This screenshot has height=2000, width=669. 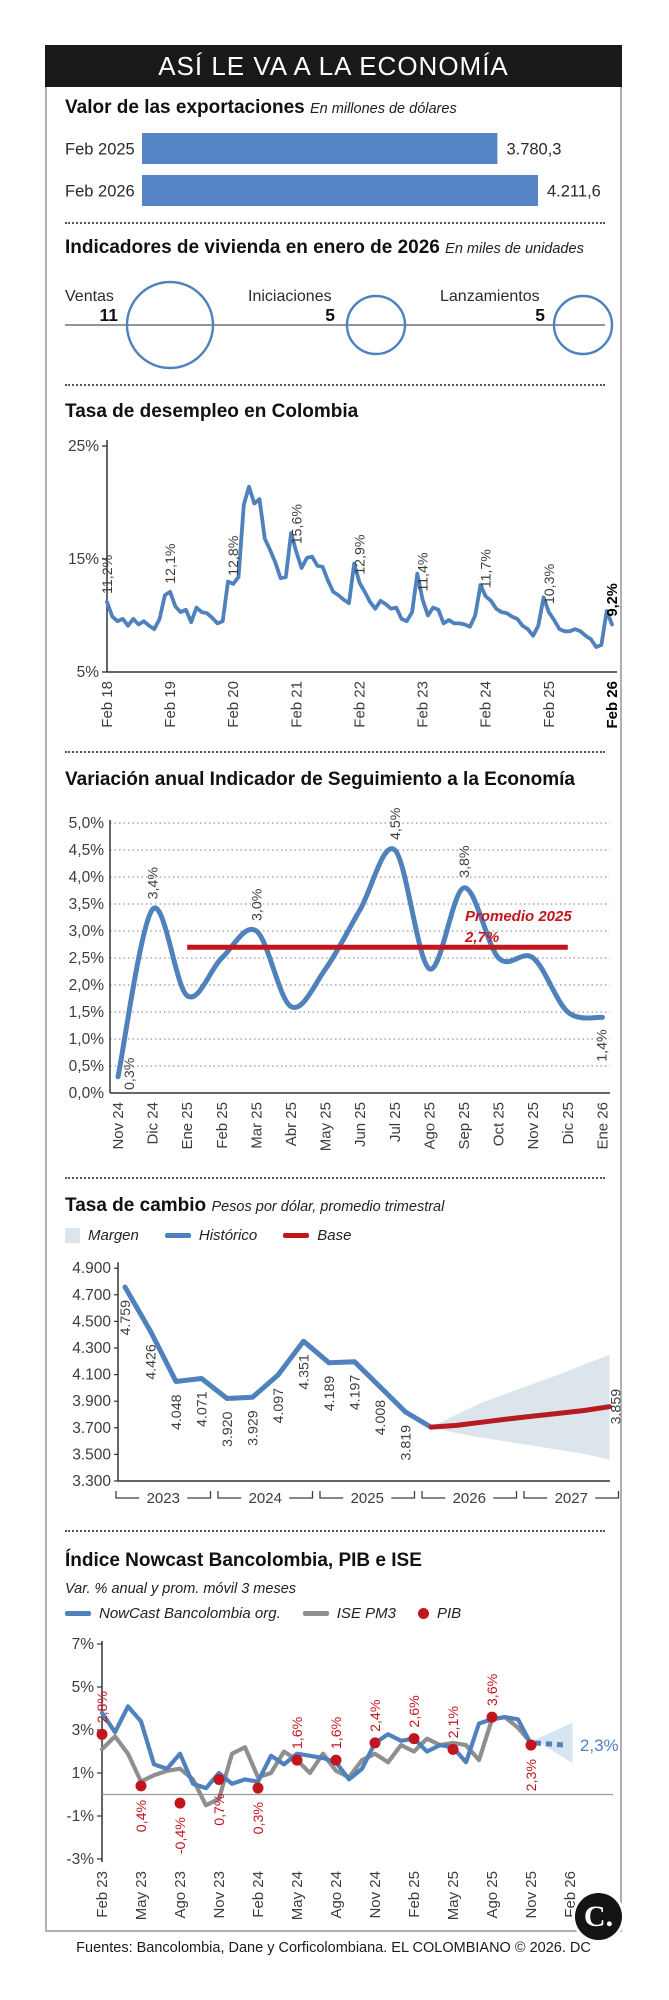 What do you see at coordinates (291, 1124) in the screenshot?
I see `svg-text: Abr 25` at bounding box center [291, 1124].